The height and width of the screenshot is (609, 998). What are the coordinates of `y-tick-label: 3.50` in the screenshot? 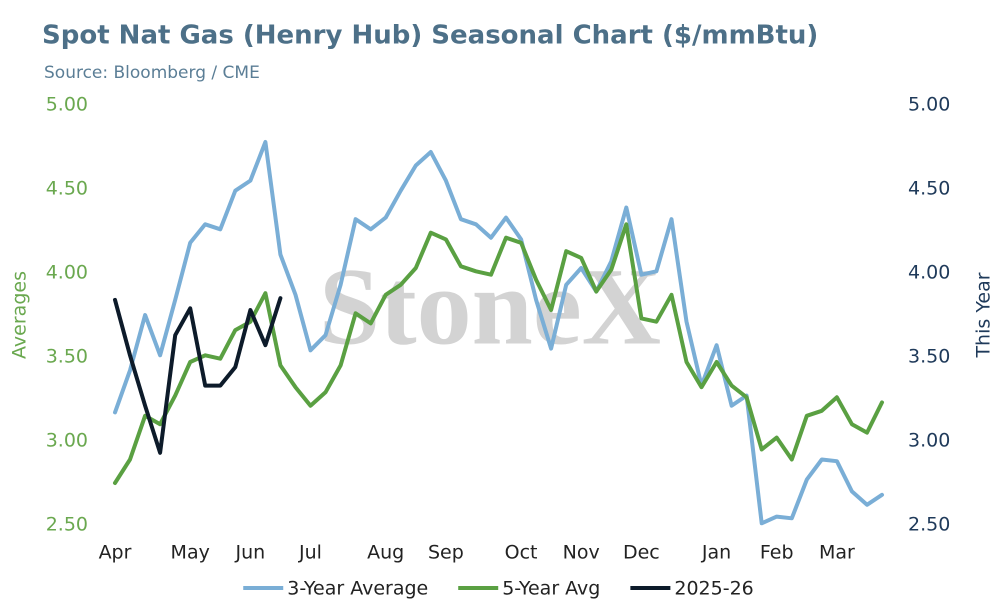 It's located at (67, 357).